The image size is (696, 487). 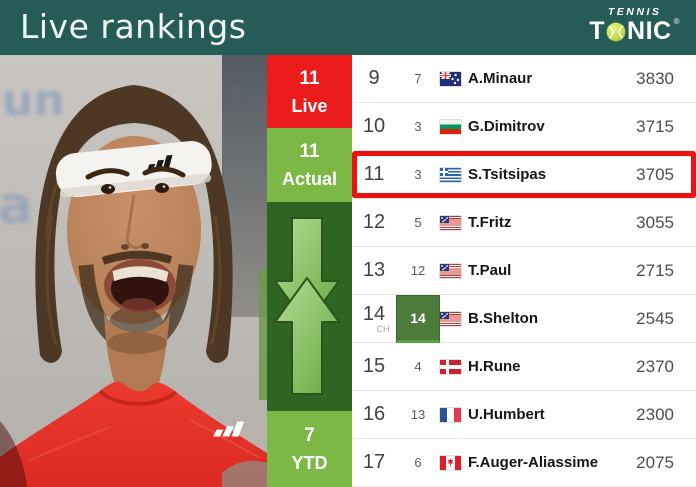 What do you see at coordinates (16, 206) in the screenshot?
I see `svg-text: a` at bounding box center [16, 206].